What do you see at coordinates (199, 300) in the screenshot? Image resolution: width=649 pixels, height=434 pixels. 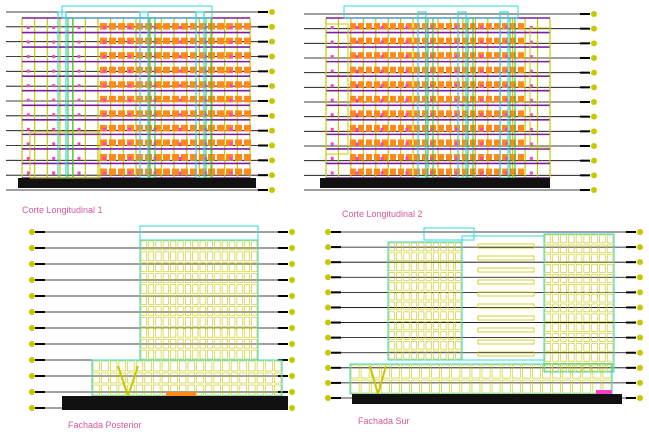 I see `facade-outline` at bounding box center [199, 300].